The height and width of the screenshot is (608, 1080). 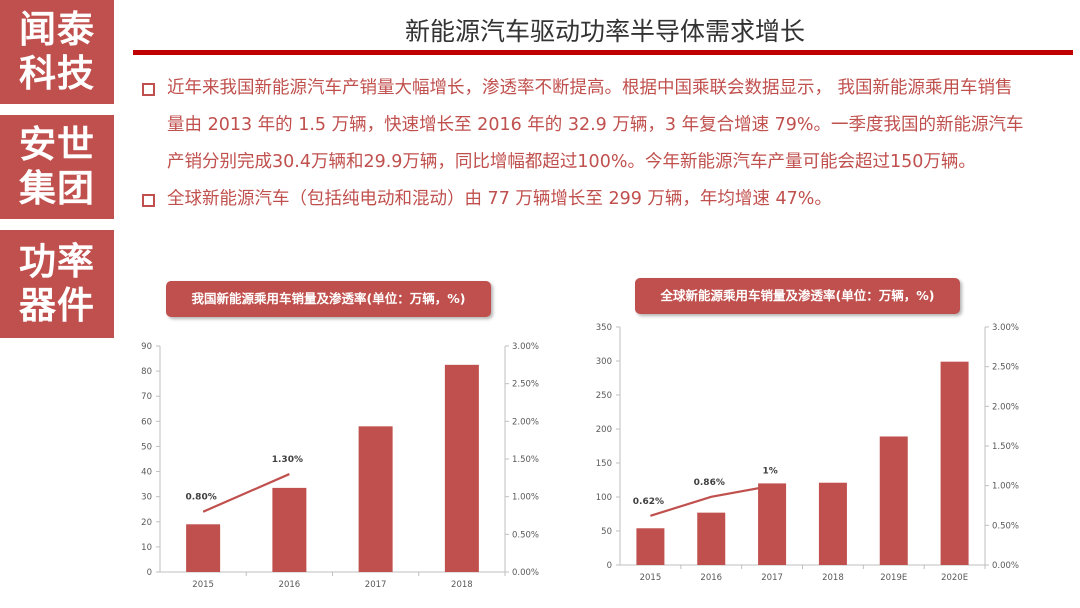 I want to click on china-y-tick-label: 70, so click(x=146, y=397).